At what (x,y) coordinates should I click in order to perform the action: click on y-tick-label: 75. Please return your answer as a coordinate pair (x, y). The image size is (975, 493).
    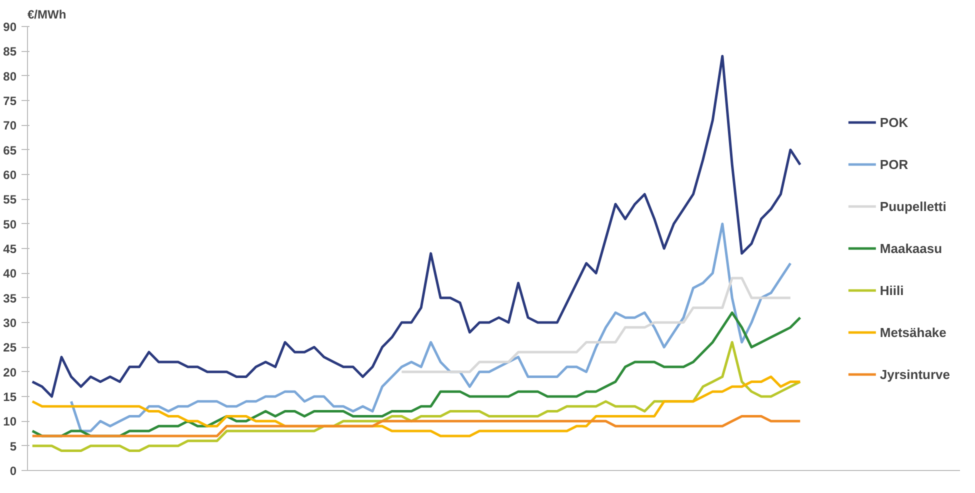
    Looking at the image, I should click on (10, 101).